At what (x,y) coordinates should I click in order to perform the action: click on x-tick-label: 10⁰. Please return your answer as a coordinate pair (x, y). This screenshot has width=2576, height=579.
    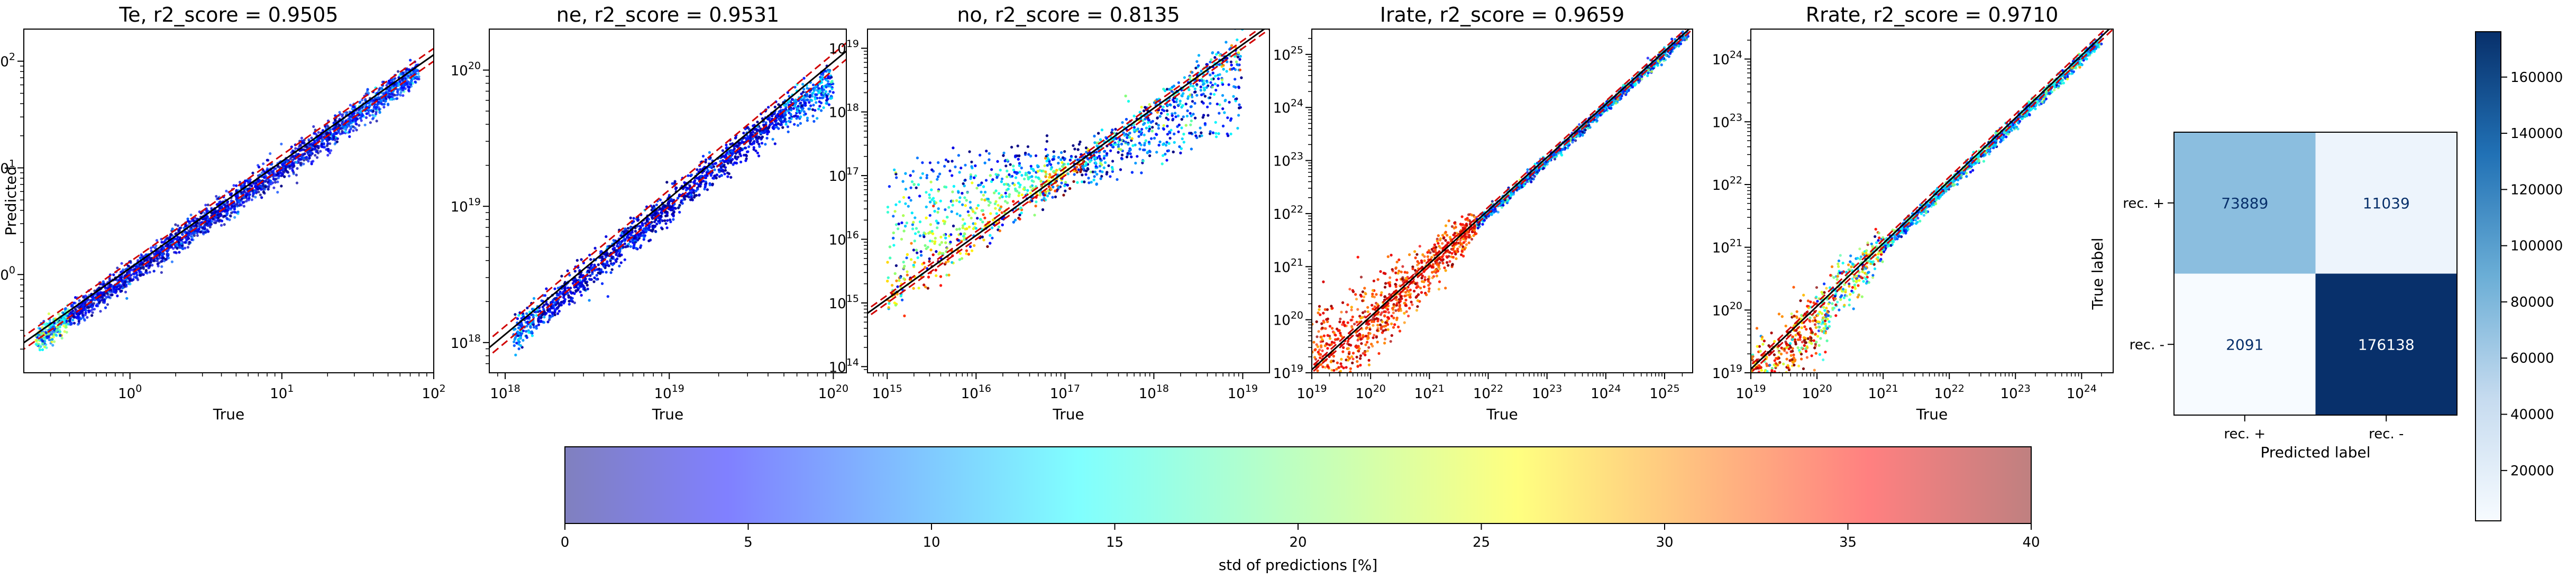
    Looking at the image, I should click on (130, 393).